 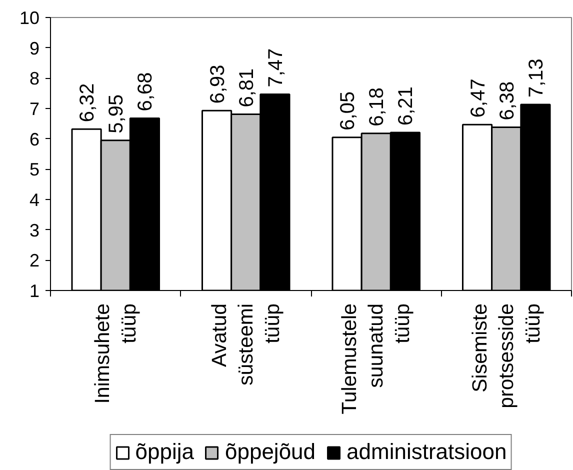 I want to click on legend-label: õppejõud, so click(x=270, y=452).